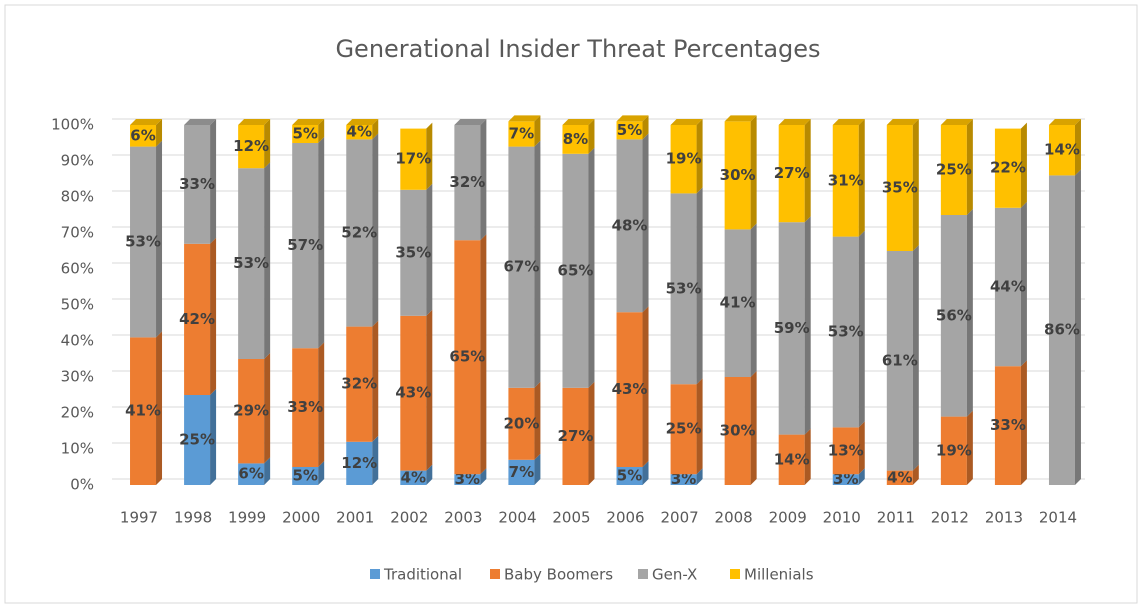 The image size is (1143, 609). What do you see at coordinates (77, 197) in the screenshot?
I see `y-tick-label: 80%` at bounding box center [77, 197].